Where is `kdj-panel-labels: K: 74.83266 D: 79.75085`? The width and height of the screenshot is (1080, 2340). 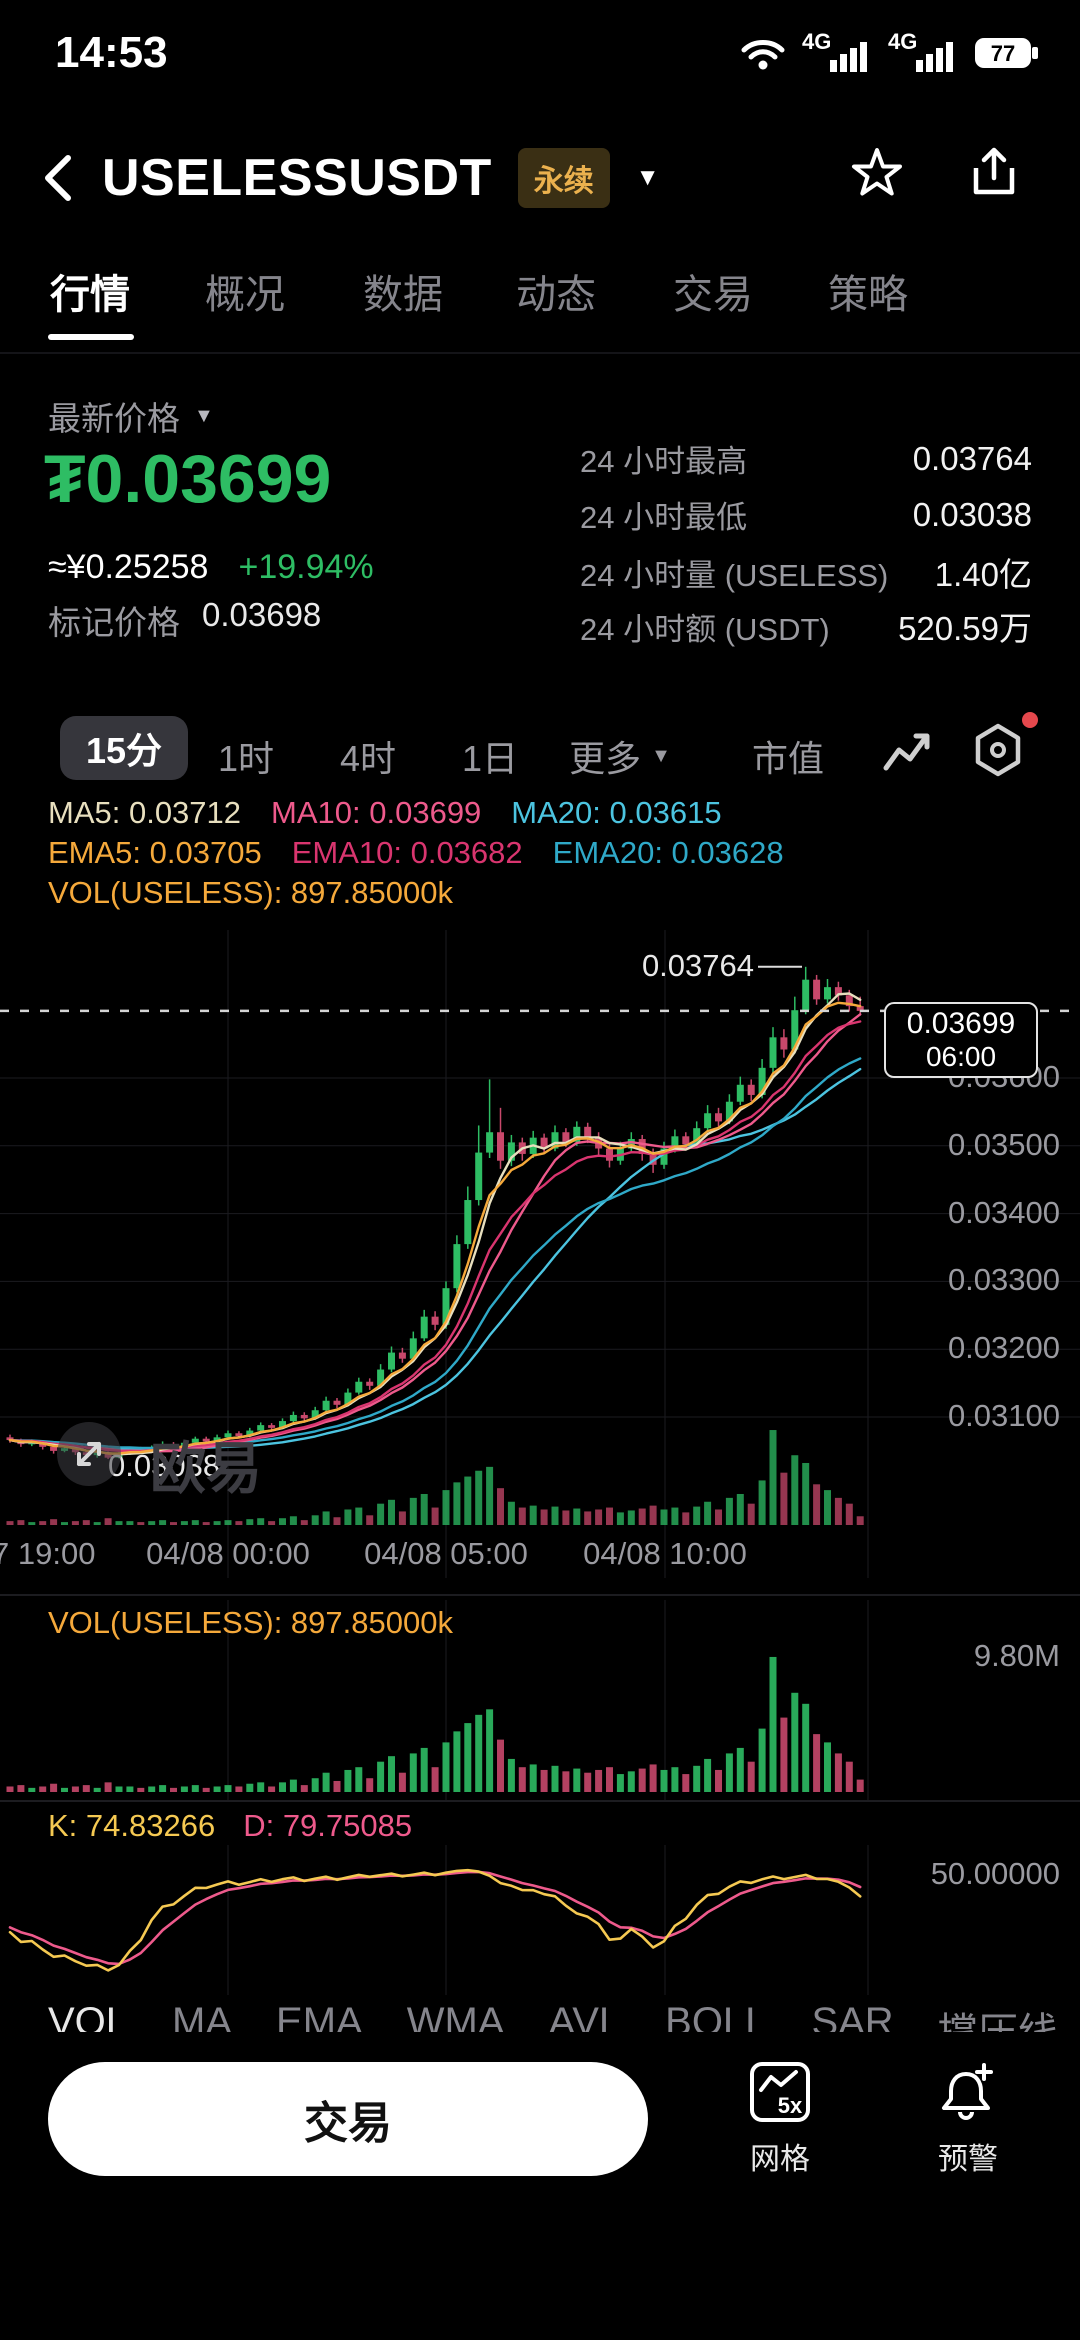
kdj-panel-labels: K: 74.83266 D: 79.75085 is located at coordinates (230, 1826).